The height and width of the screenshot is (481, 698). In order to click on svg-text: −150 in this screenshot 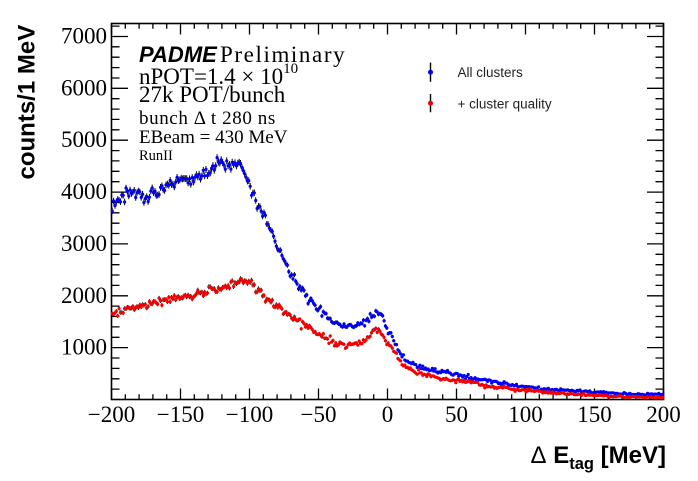, I will do `click(180, 414)`.